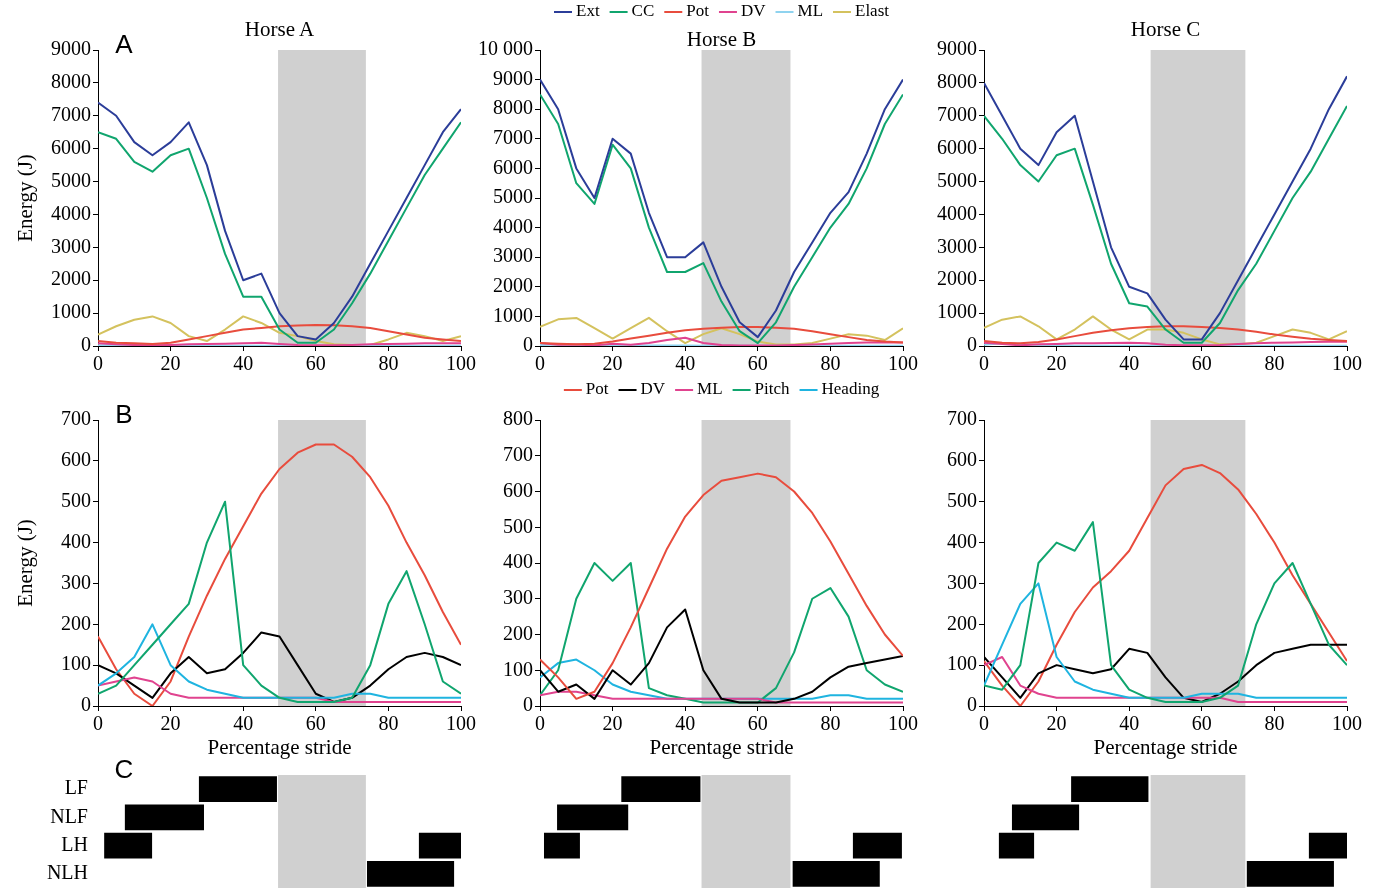  I want to click on legend-label: Pitch, so click(772, 389).